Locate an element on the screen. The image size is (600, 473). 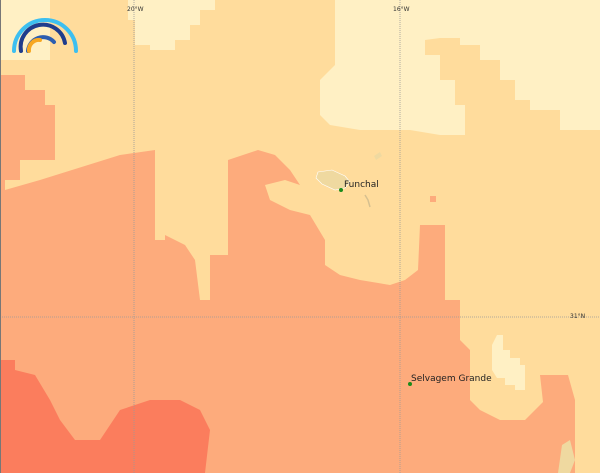
place-label-funchal: Funchal is located at coordinates (361, 185).